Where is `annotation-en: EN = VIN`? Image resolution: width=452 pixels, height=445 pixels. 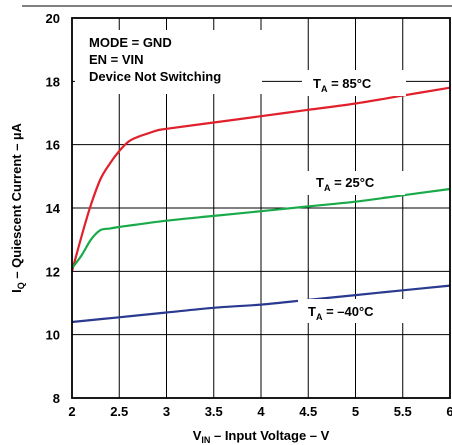 annotation-en: EN = VIN is located at coordinates (116, 59).